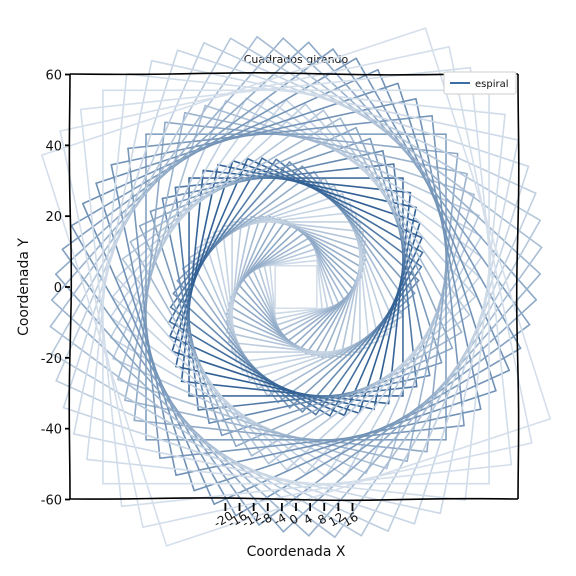  Describe the element at coordinates (51, 430) in the screenshot. I see `y-tick-label: -40` at that location.